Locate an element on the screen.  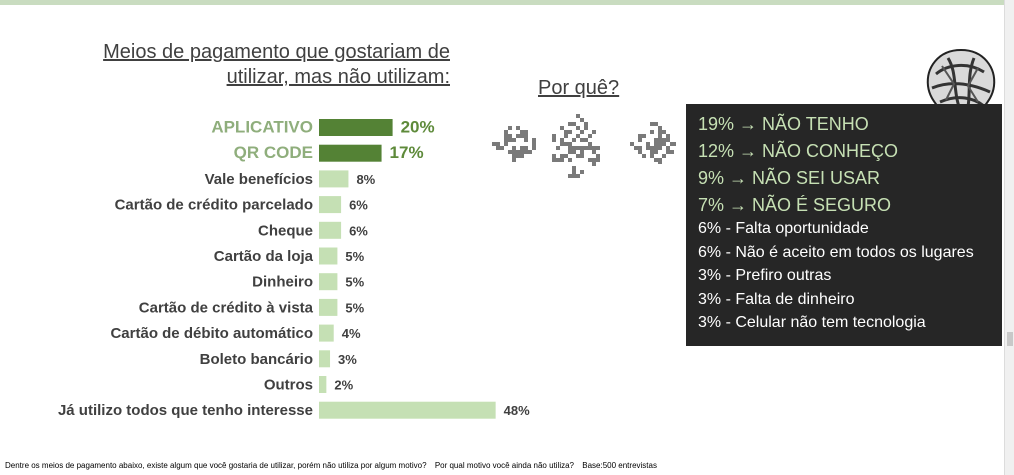
reason-minor-4: 3% - Celular não tem tecnologia is located at coordinates (812, 322).